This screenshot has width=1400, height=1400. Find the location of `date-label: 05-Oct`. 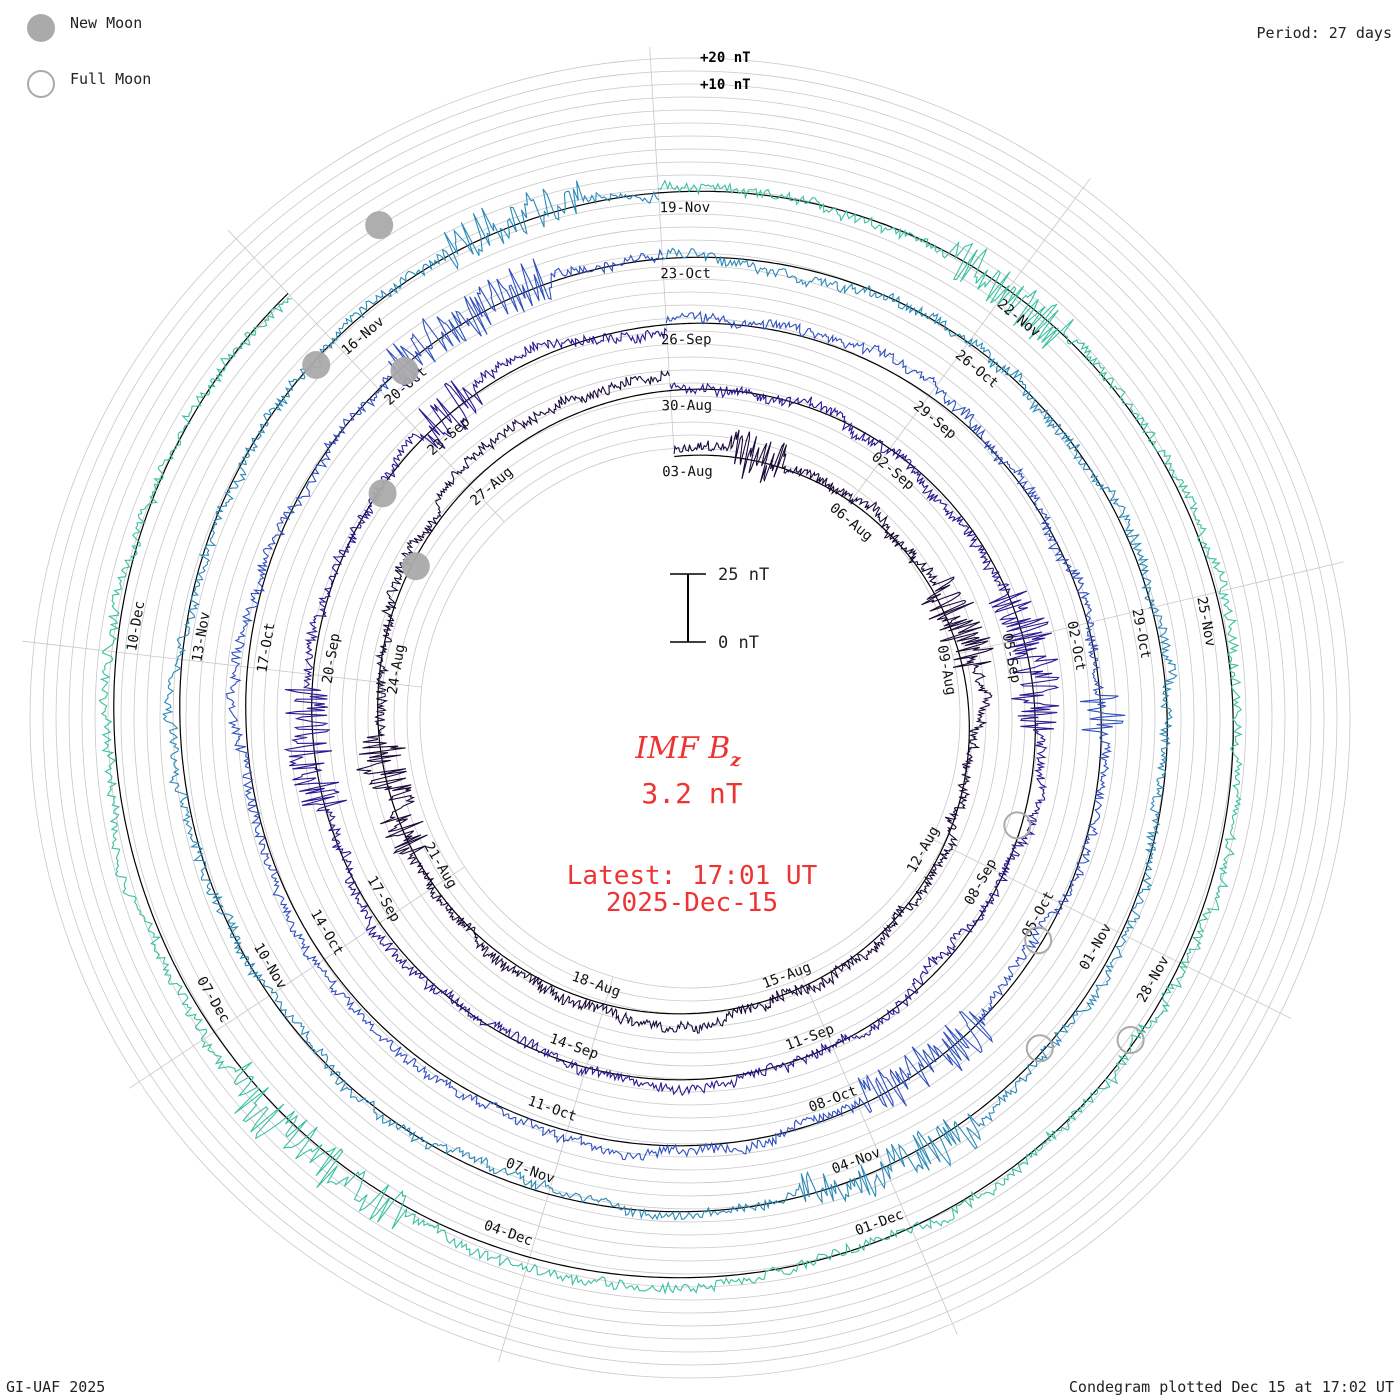

date-label: 05-Oct is located at coordinates (1038, 915).